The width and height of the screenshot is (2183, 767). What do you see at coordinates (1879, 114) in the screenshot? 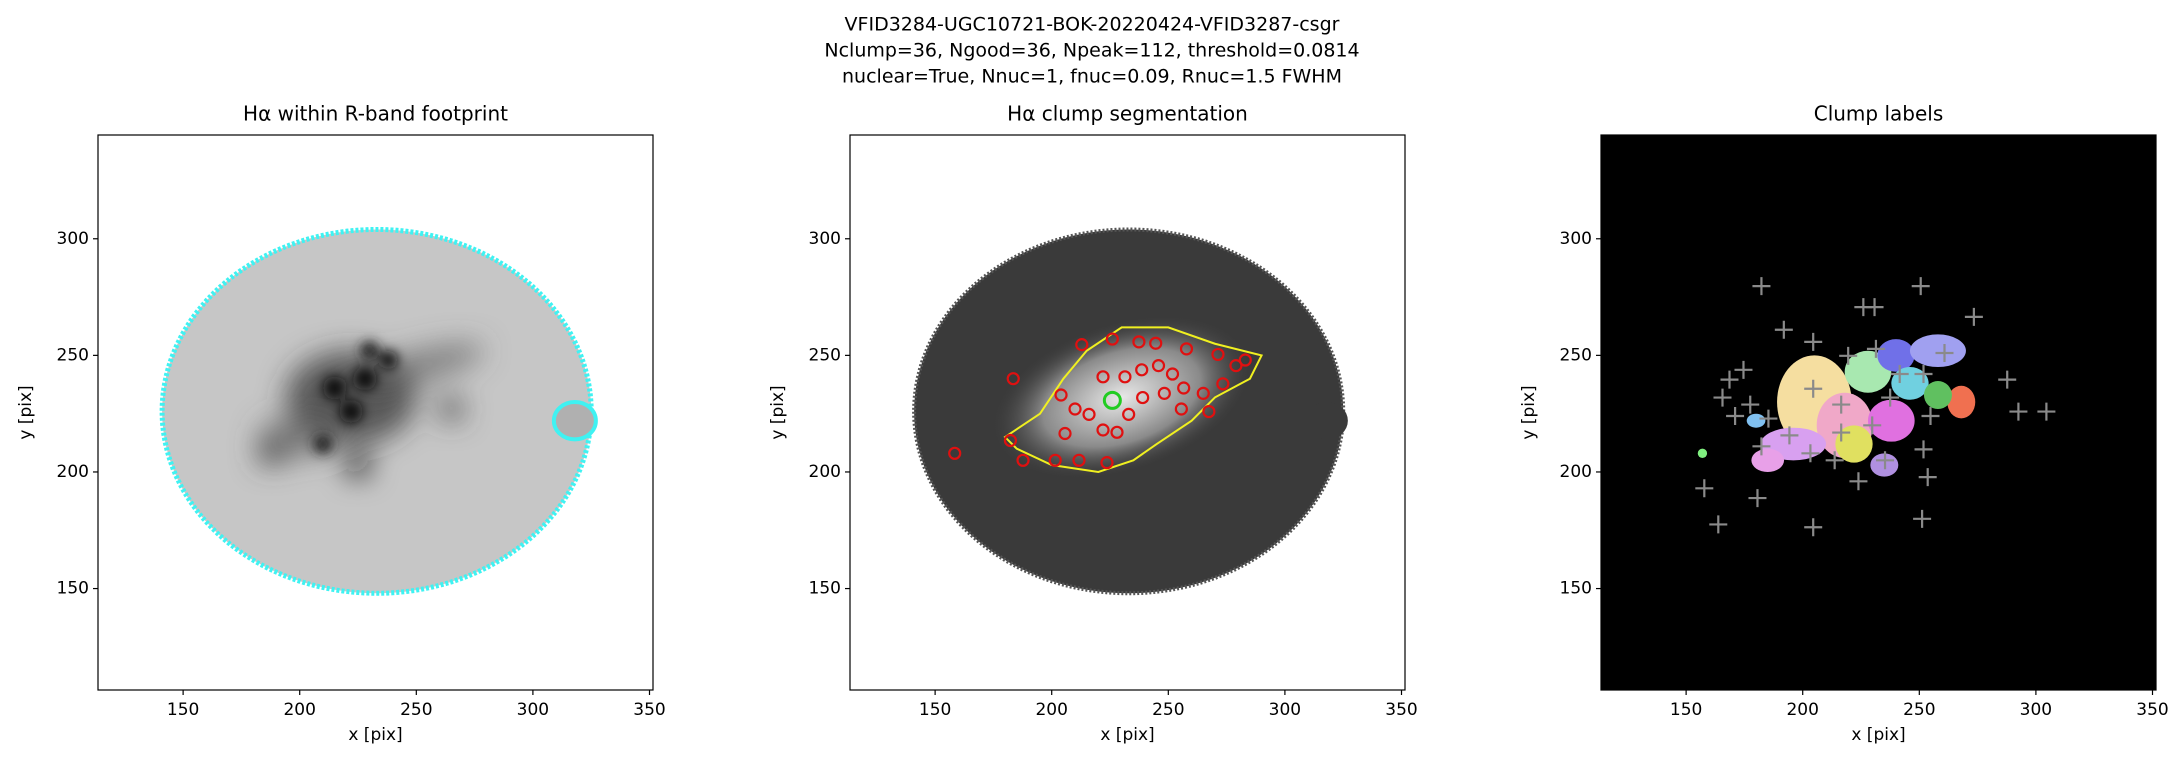
I see `panel-title: Clump labels` at bounding box center [1879, 114].